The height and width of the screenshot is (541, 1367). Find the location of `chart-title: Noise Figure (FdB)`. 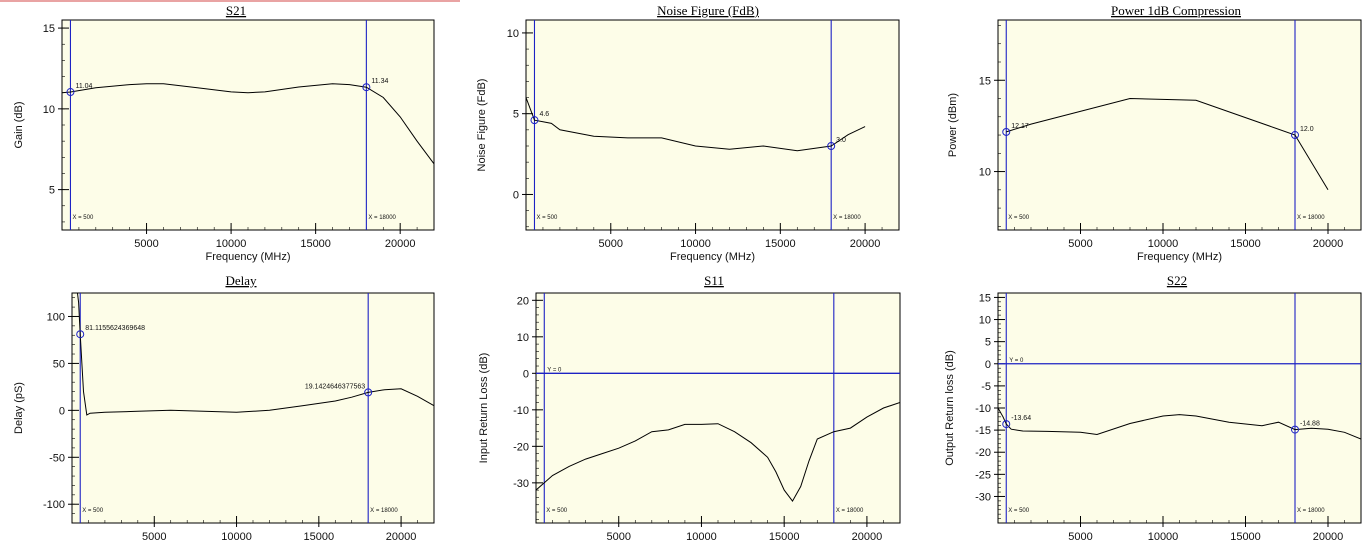

chart-title: Noise Figure (FdB) is located at coordinates (708, 10).